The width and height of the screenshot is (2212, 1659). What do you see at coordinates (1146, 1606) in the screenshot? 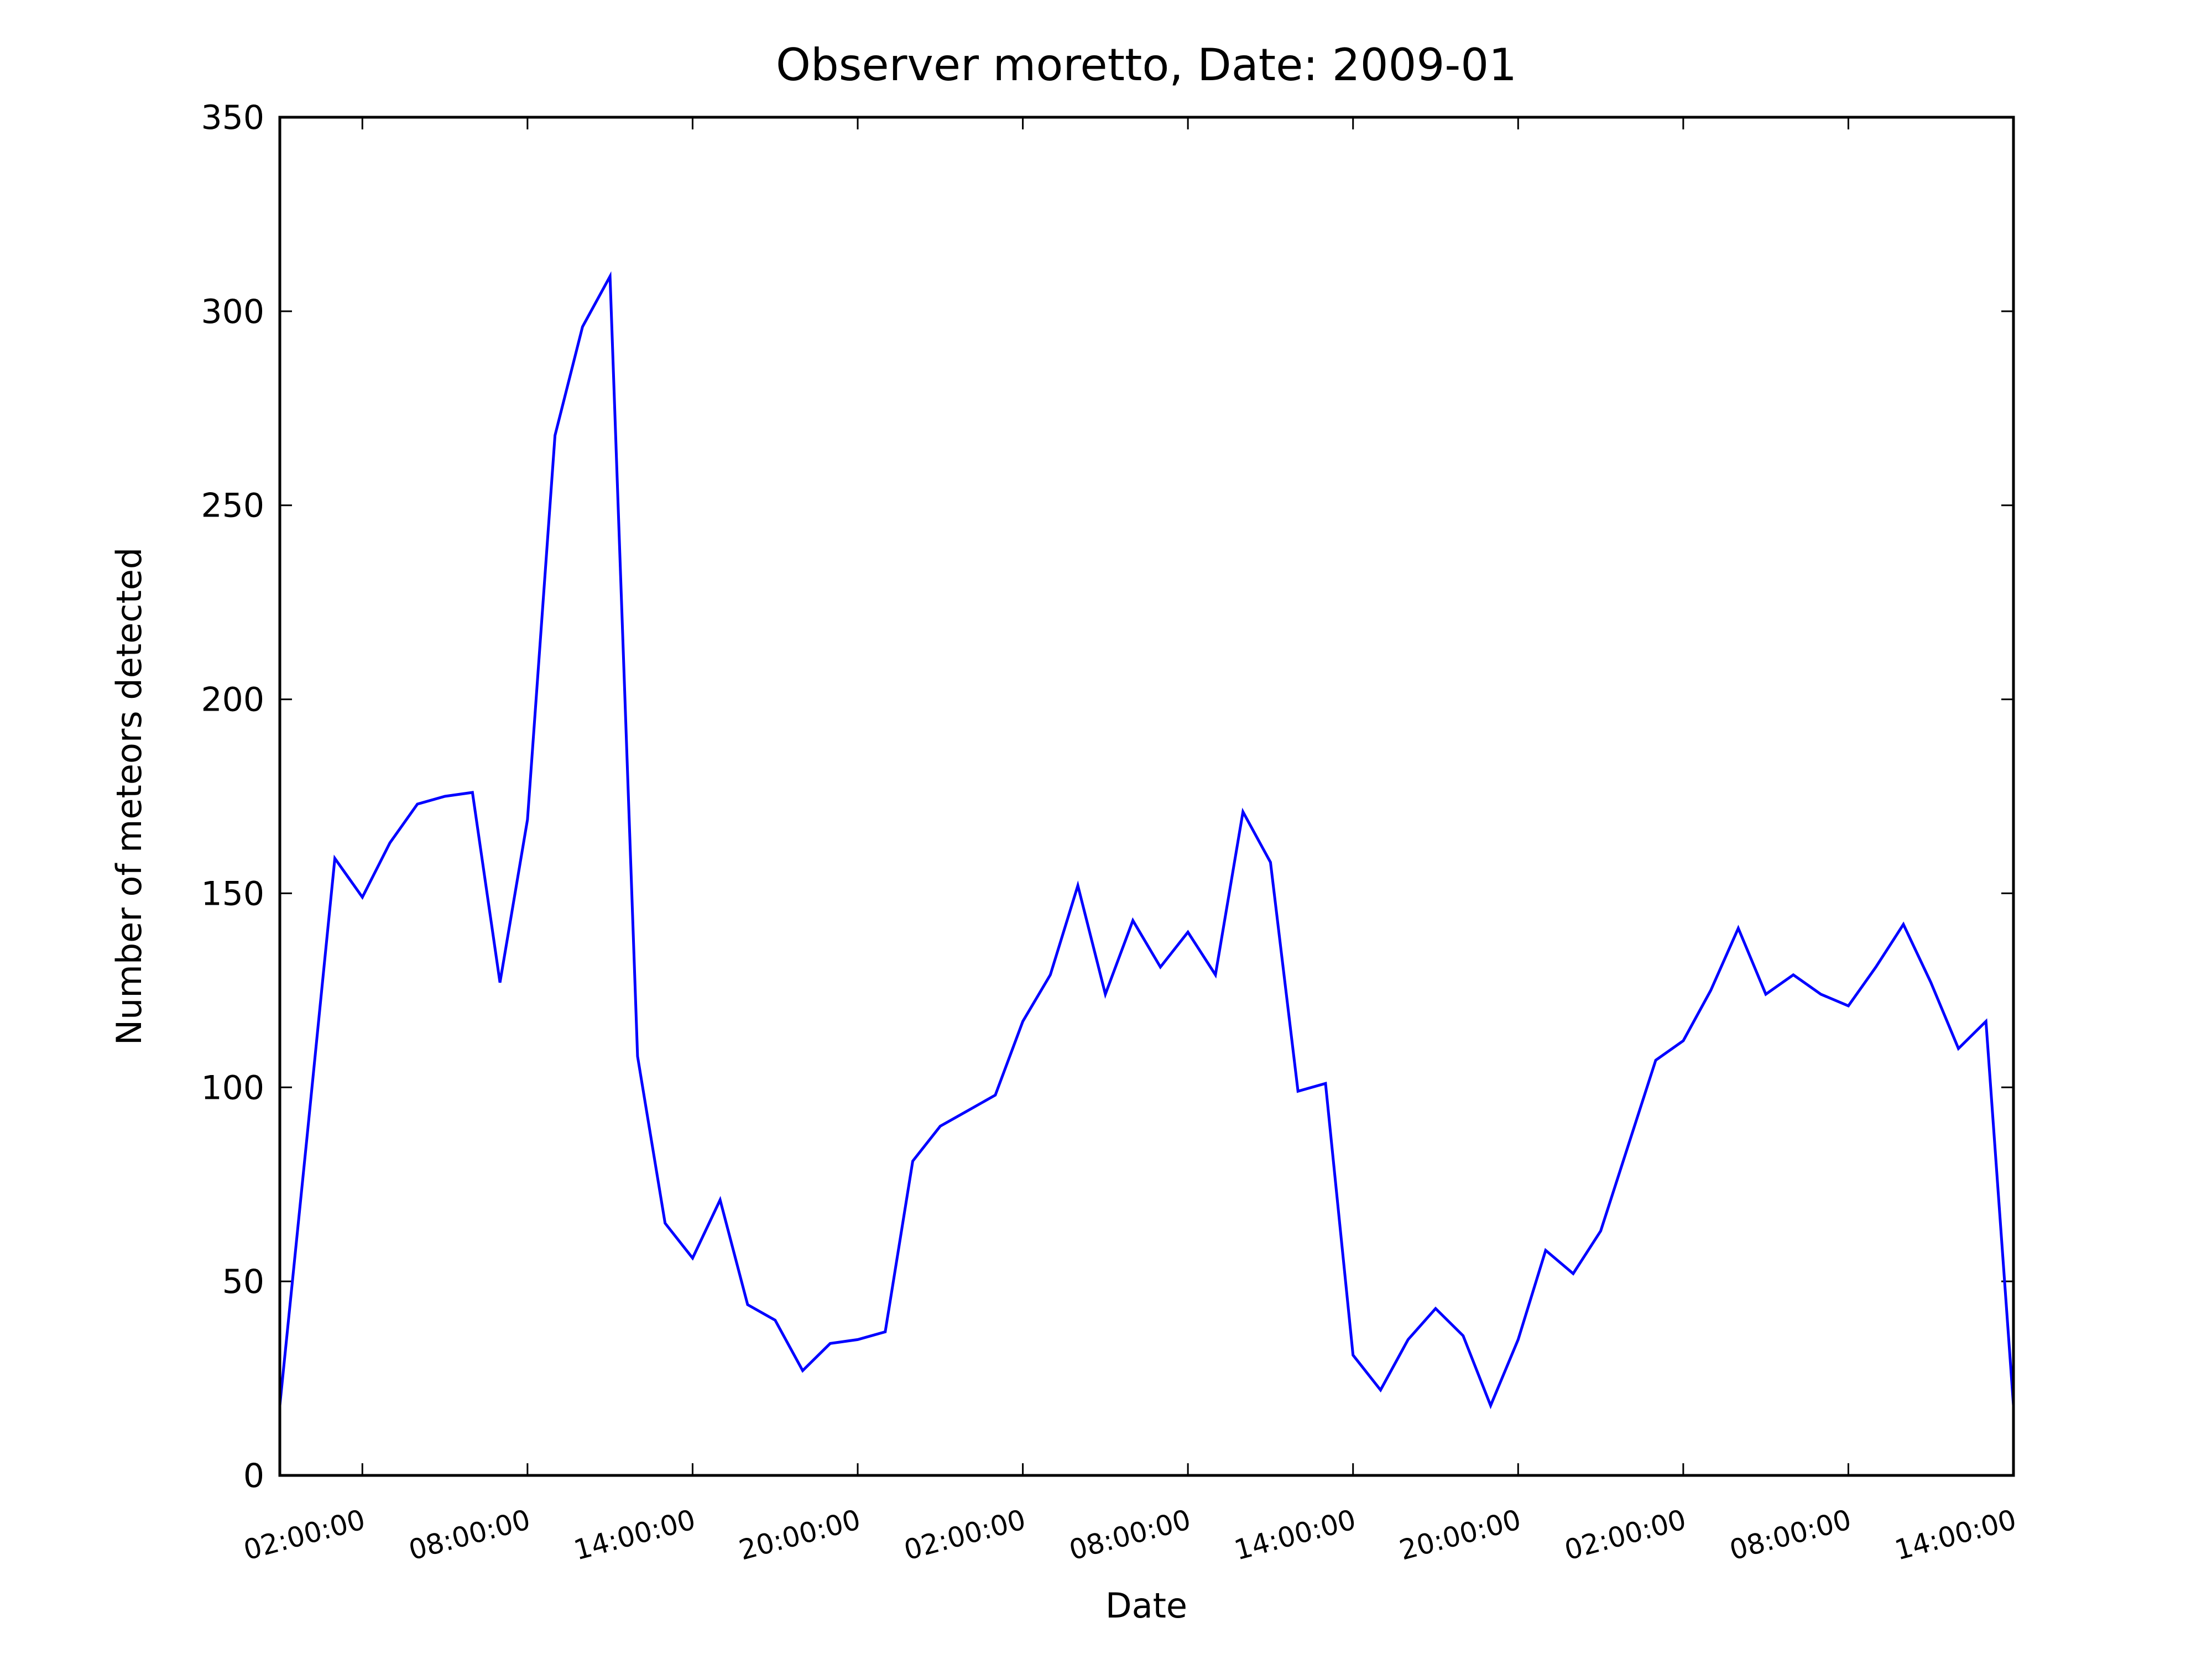
I see `x-axis-label: Date` at bounding box center [1146, 1606].